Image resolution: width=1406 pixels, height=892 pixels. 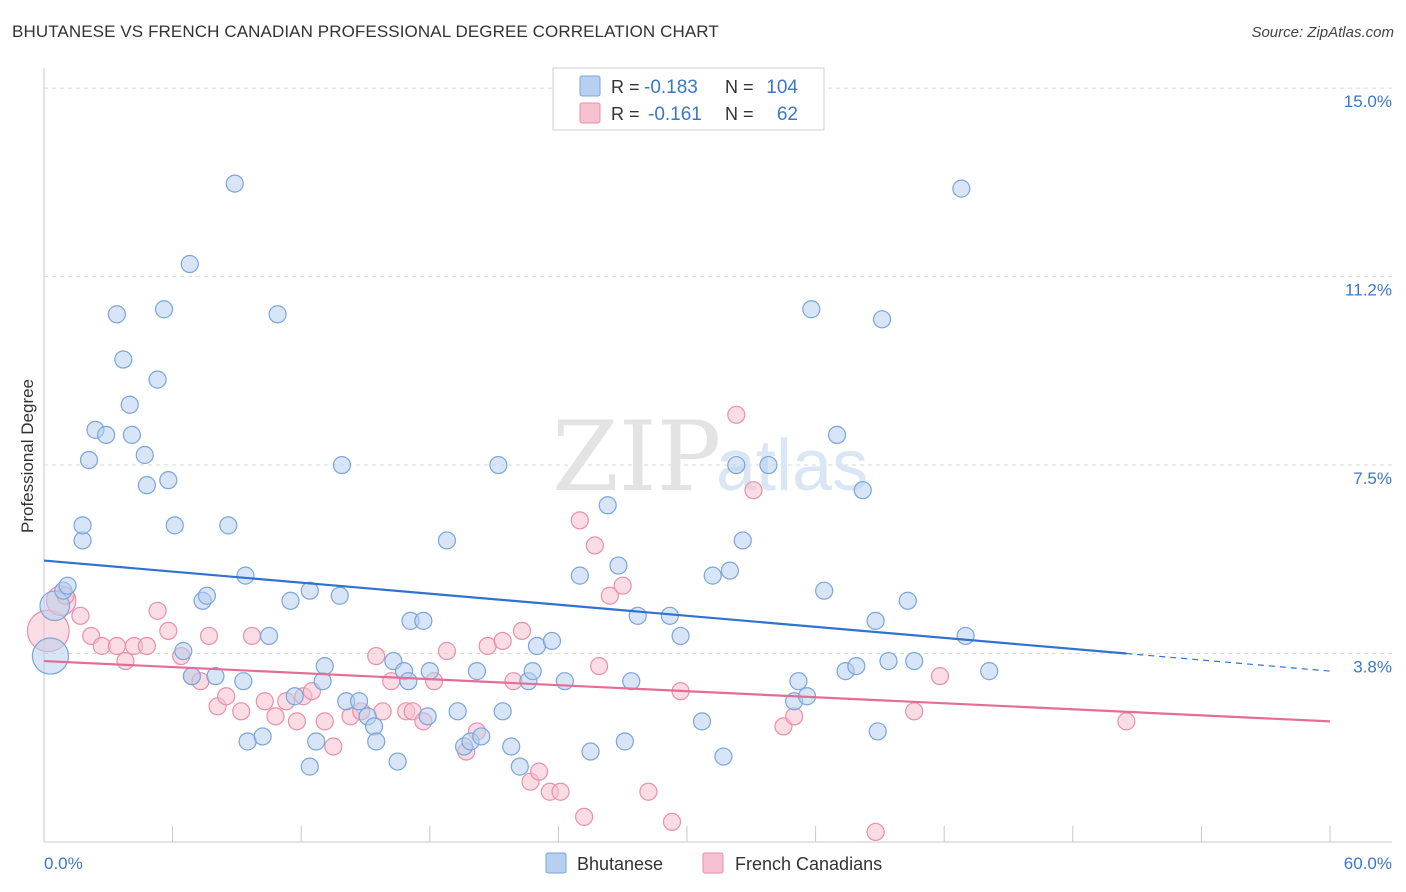 I want to click on x-tick-label-min: 0.0%, so click(x=63, y=863).